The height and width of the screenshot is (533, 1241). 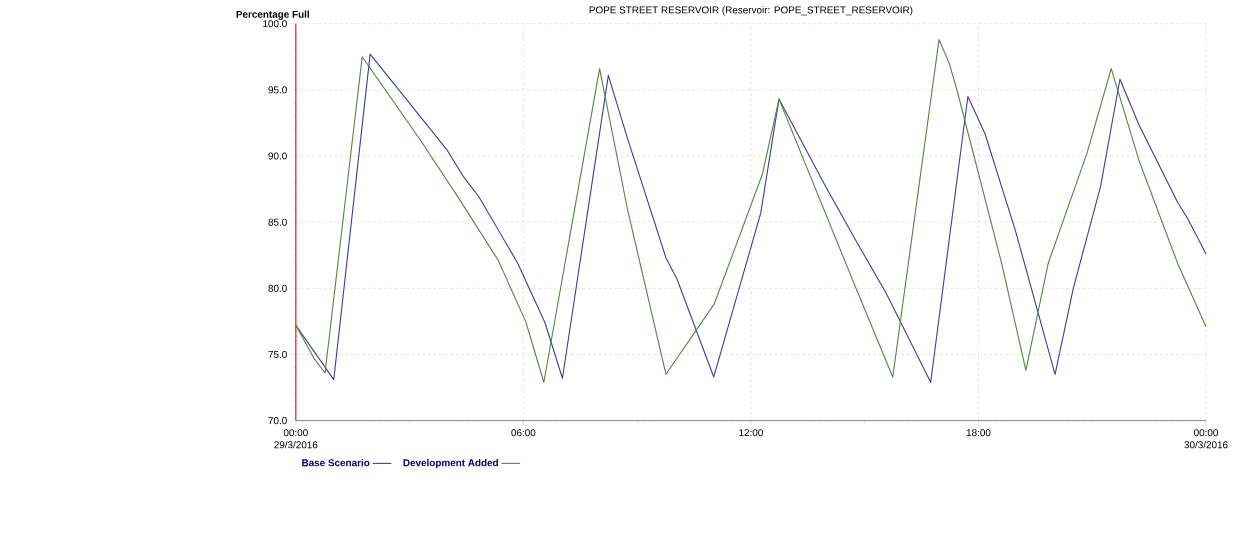 I want to click on y-tick-label: 85.0, so click(x=277, y=222).